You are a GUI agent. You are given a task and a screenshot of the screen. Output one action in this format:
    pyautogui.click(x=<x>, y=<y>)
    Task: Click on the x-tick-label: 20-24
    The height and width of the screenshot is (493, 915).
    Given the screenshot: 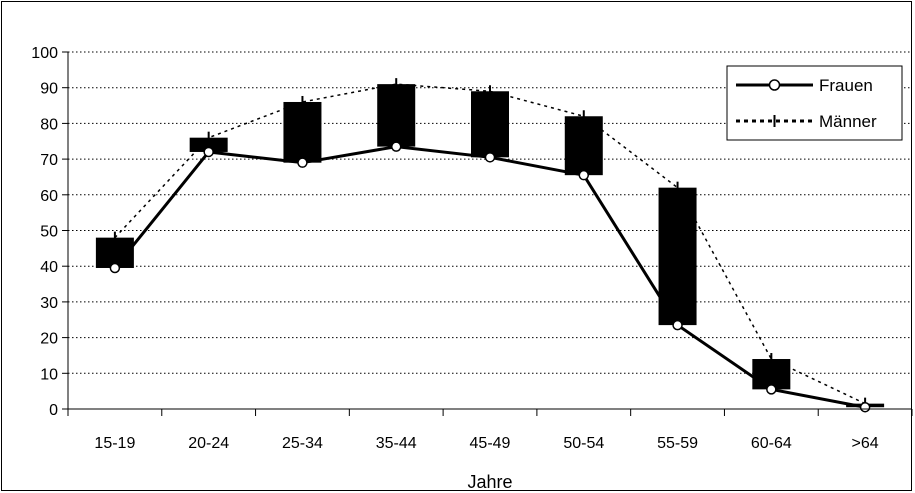 What is the action you would take?
    pyautogui.click(x=208, y=443)
    